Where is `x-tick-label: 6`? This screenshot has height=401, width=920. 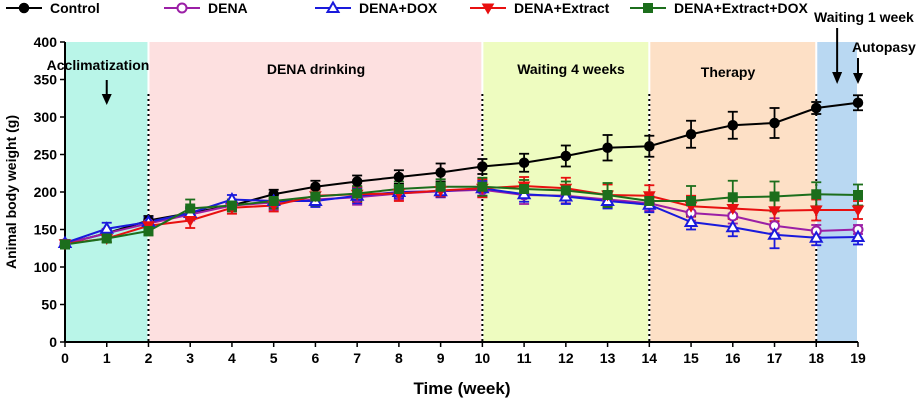 x-tick-label: 6 is located at coordinates (316, 358).